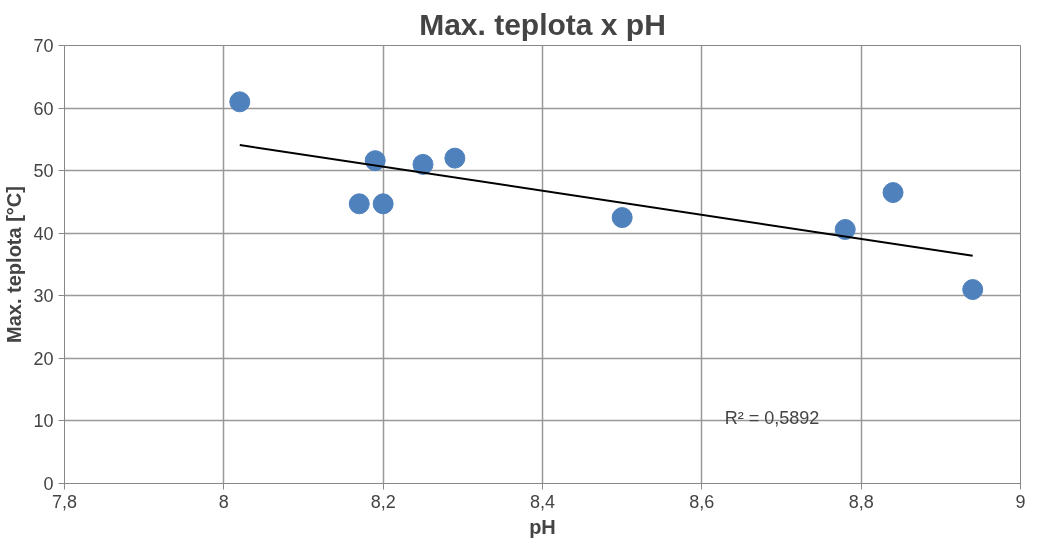 This screenshot has width=1052, height=548. Describe the element at coordinates (43, 421) in the screenshot. I see `y-tick-label: 10` at that location.